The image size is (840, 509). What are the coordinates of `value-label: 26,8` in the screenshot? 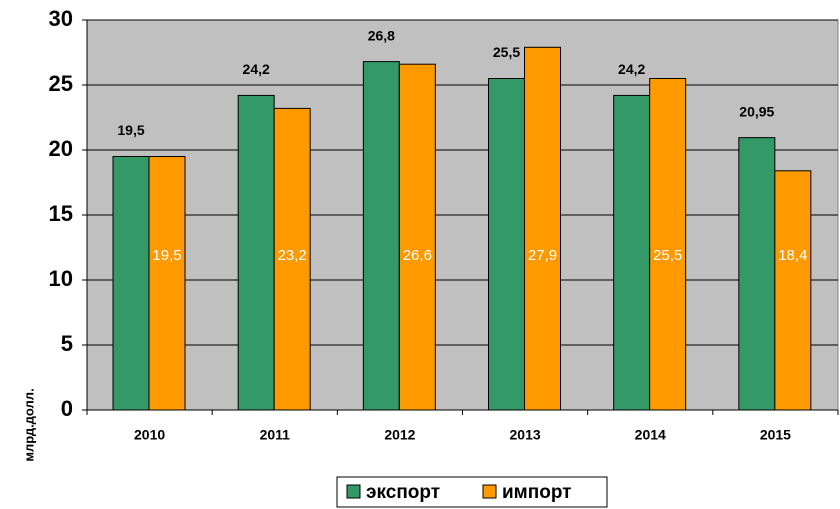 It's located at (381, 35).